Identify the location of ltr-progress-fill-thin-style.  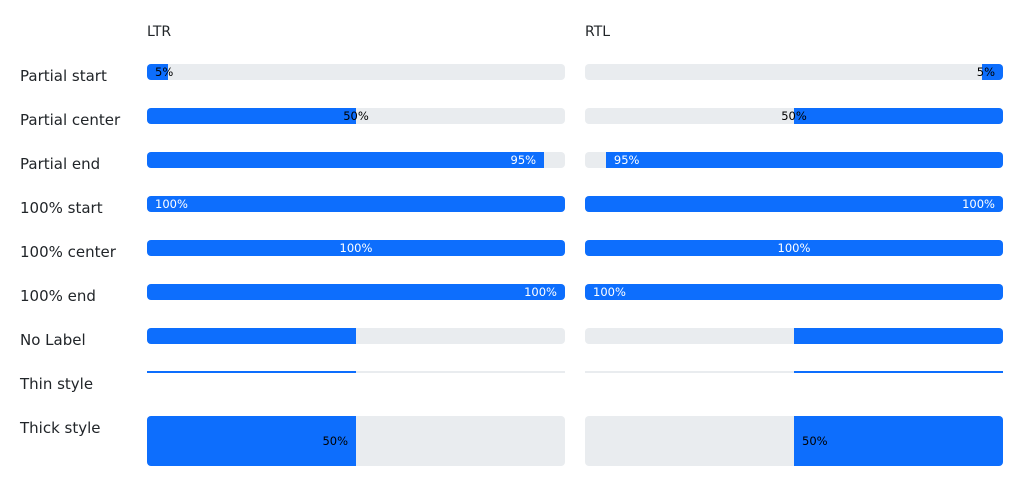
(251, 372).